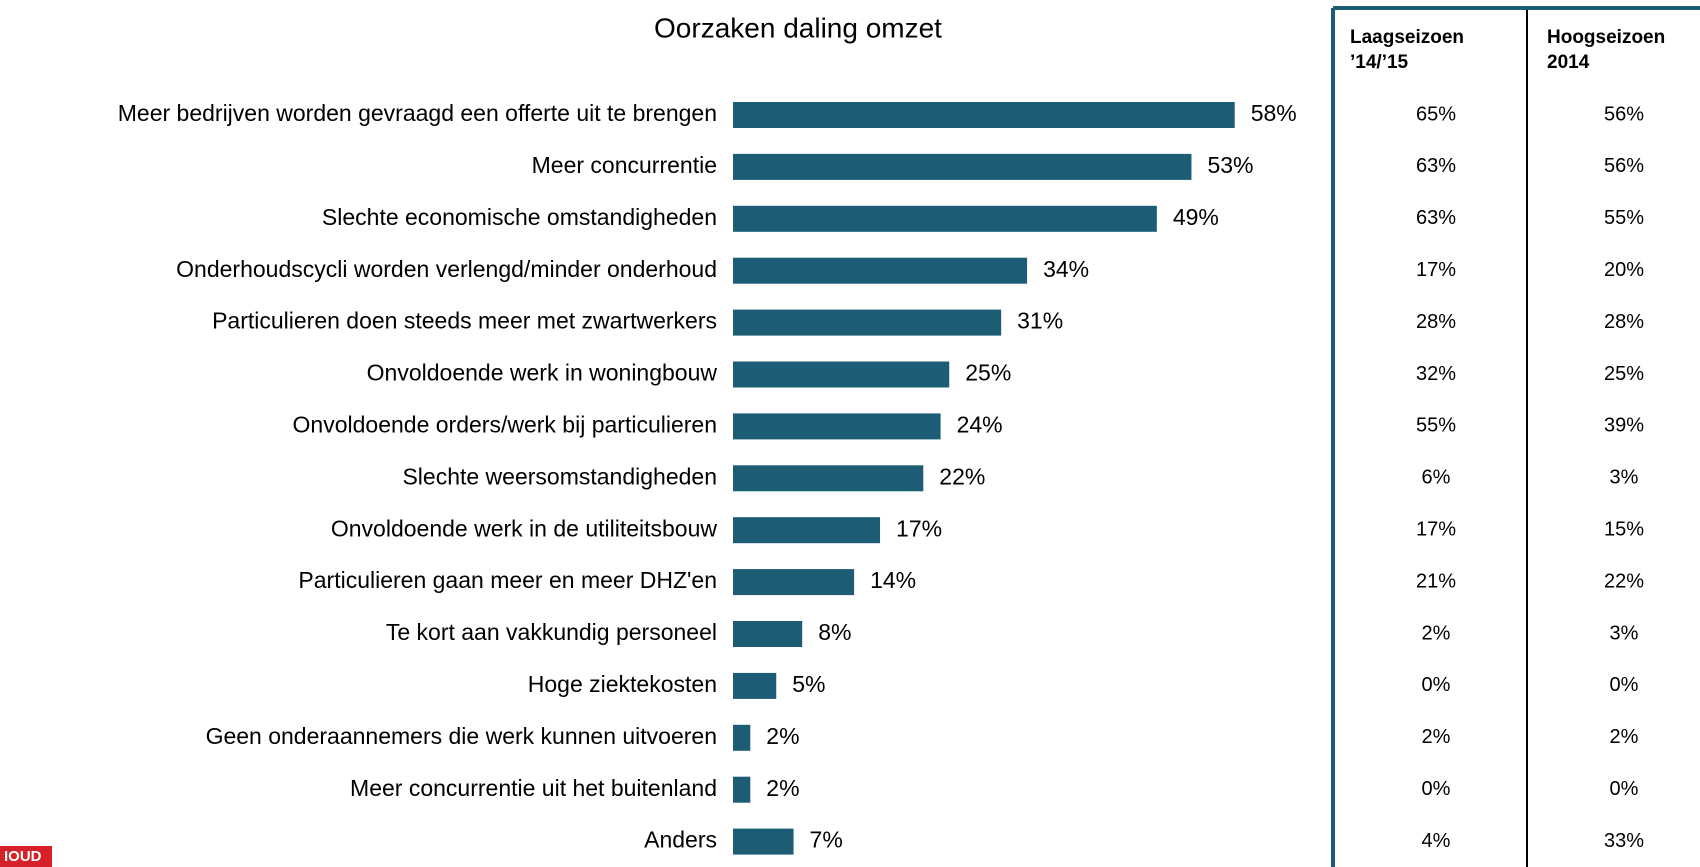 The image size is (1700, 867). Describe the element at coordinates (962, 476) in the screenshot. I see `data-label: 22%` at that location.